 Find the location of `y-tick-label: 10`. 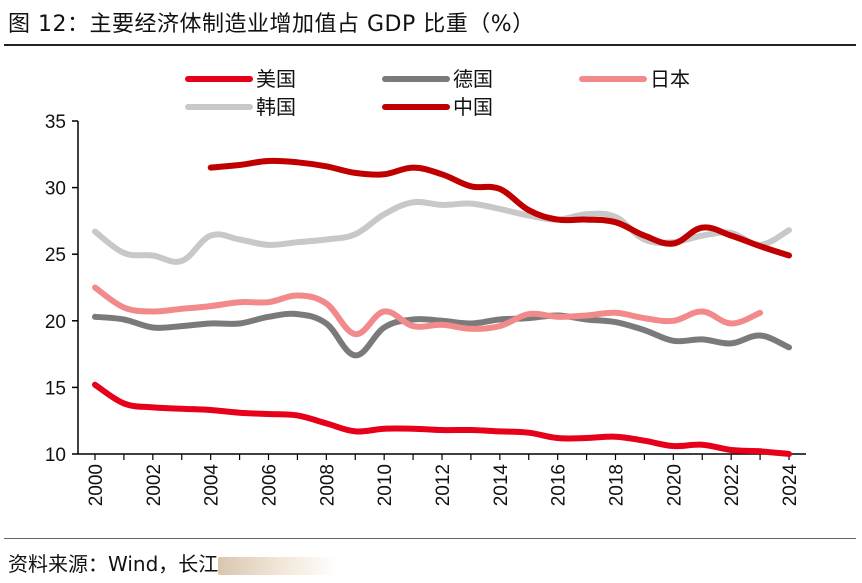

y-tick-label: 10 is located at coordinates (55, 455).